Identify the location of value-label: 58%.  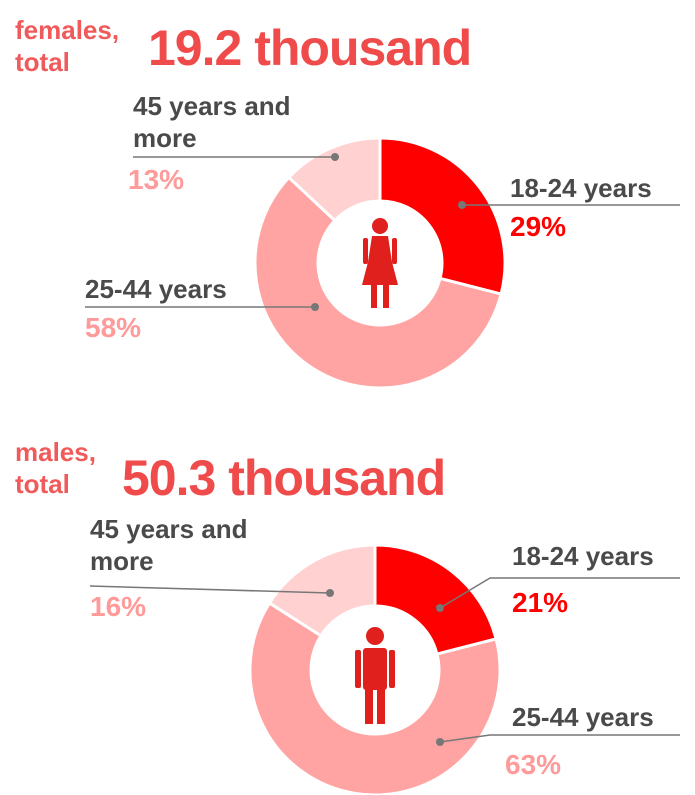
(113, 327).